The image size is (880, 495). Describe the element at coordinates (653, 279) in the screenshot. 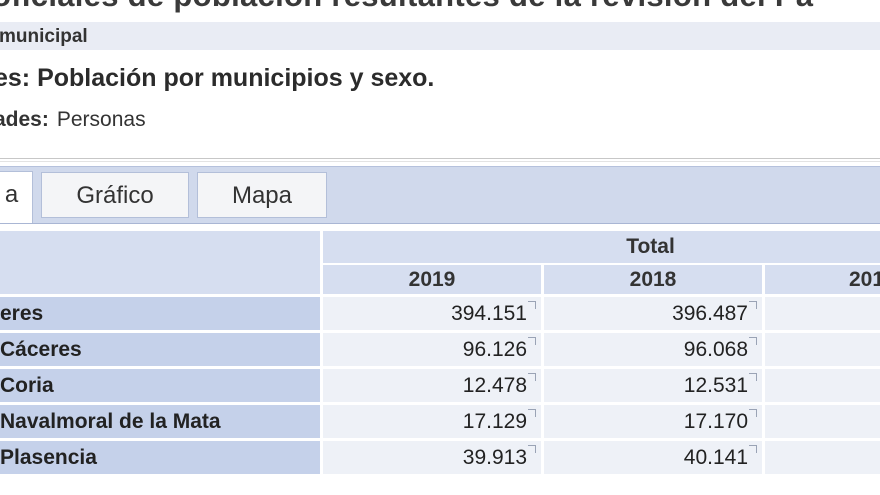

I see `column-header-year: 2018` at that location.